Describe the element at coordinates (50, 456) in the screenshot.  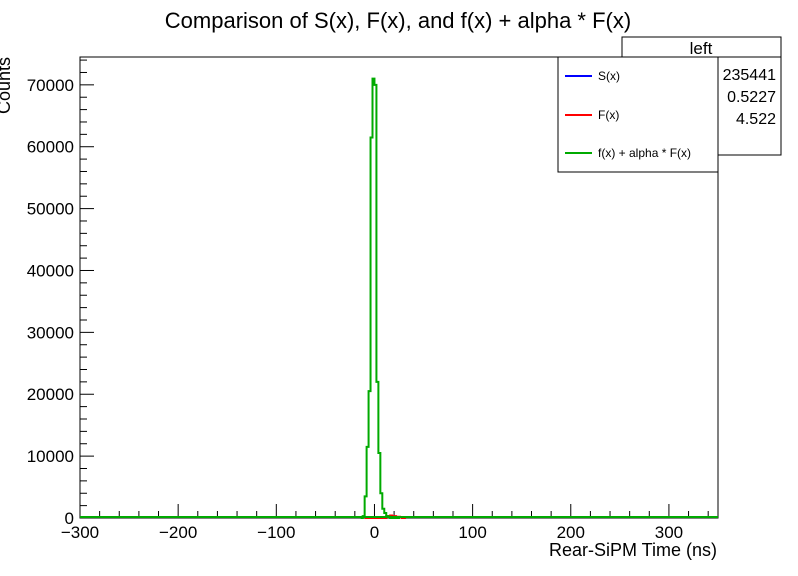
I see `y-tick-label: 10000` at that location.